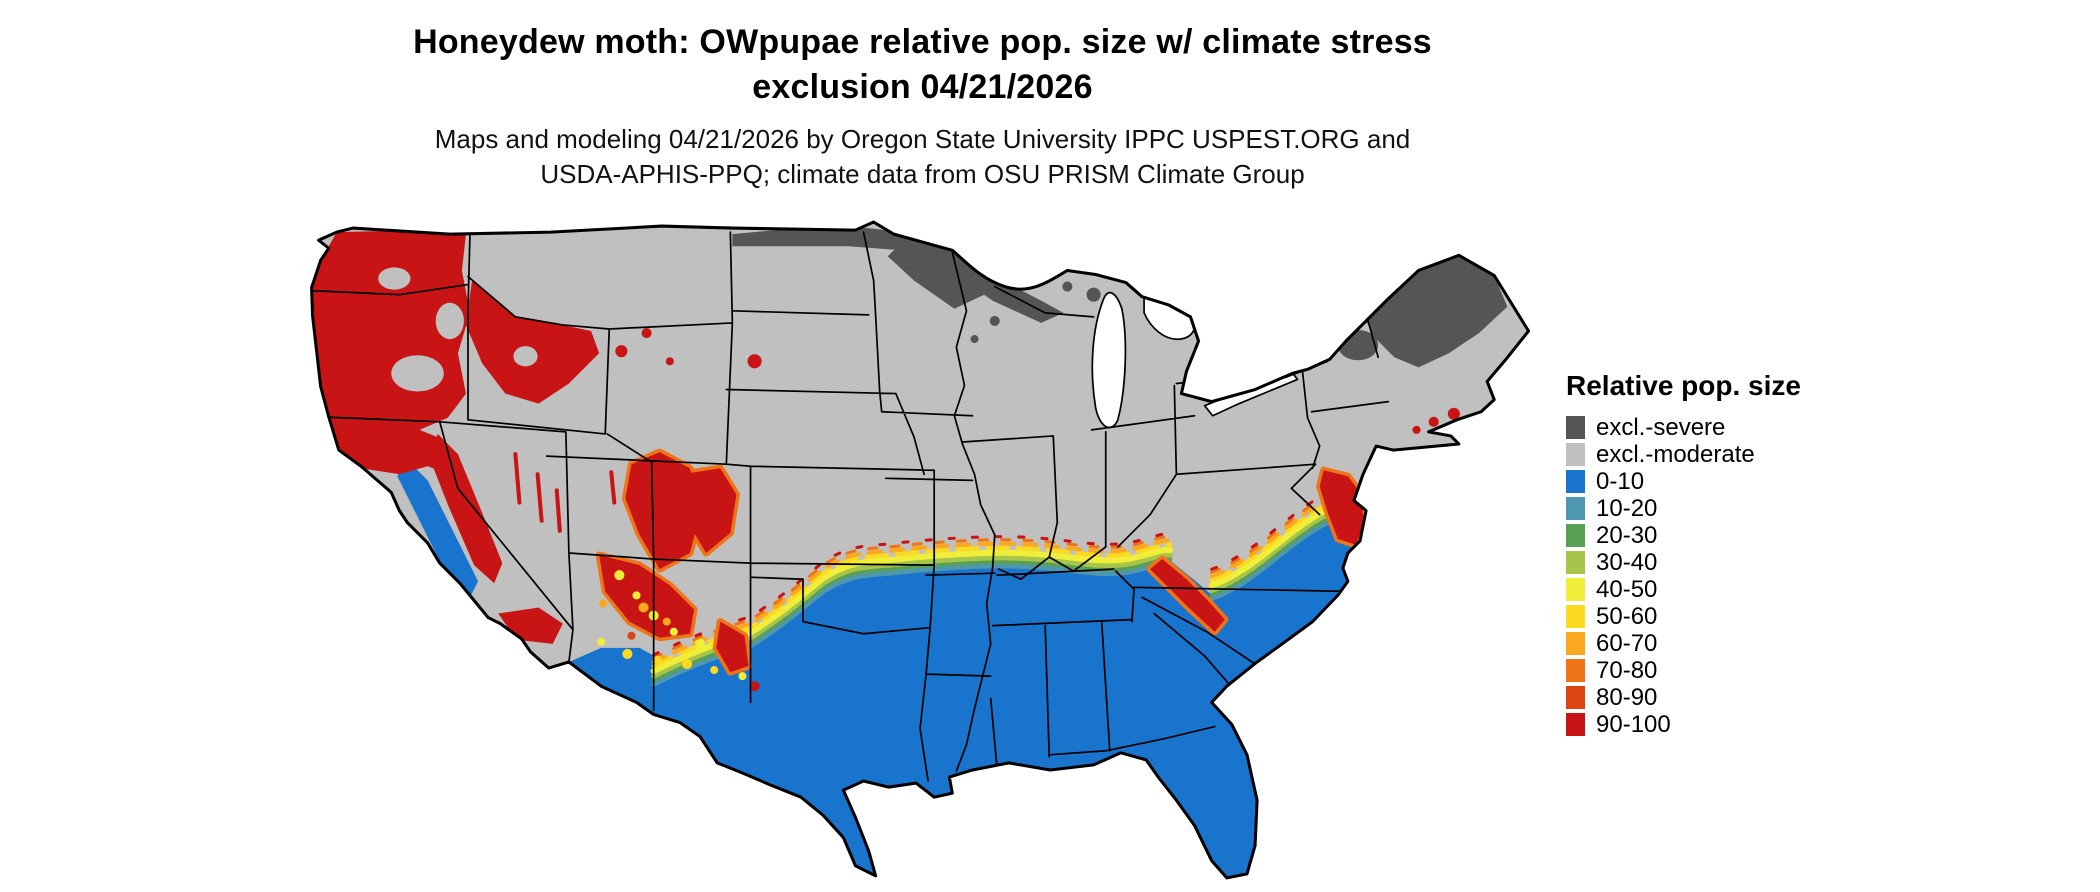  Describe the element at coordinates (1627, 589) in the screenshot. I see `legend-label: 40-50` at that location.